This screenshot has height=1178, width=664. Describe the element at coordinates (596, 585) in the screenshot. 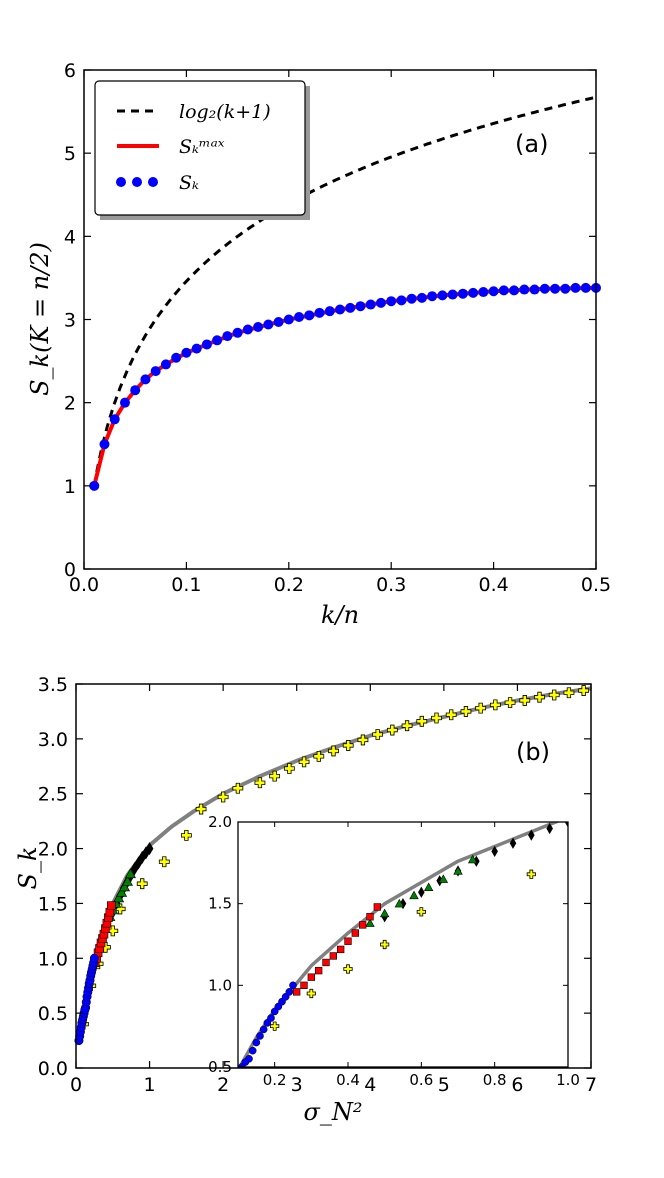

I see `x-tick-label: 0.5` at that location.